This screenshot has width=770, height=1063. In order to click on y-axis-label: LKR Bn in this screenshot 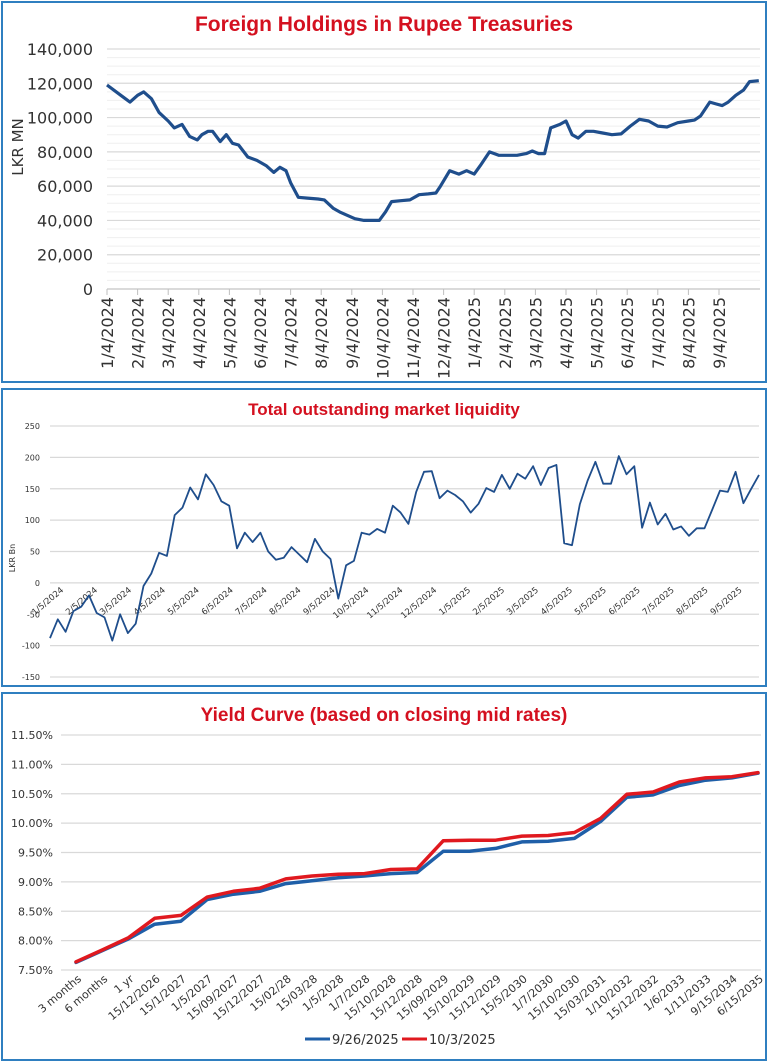, I will do `click(12, 558)`.